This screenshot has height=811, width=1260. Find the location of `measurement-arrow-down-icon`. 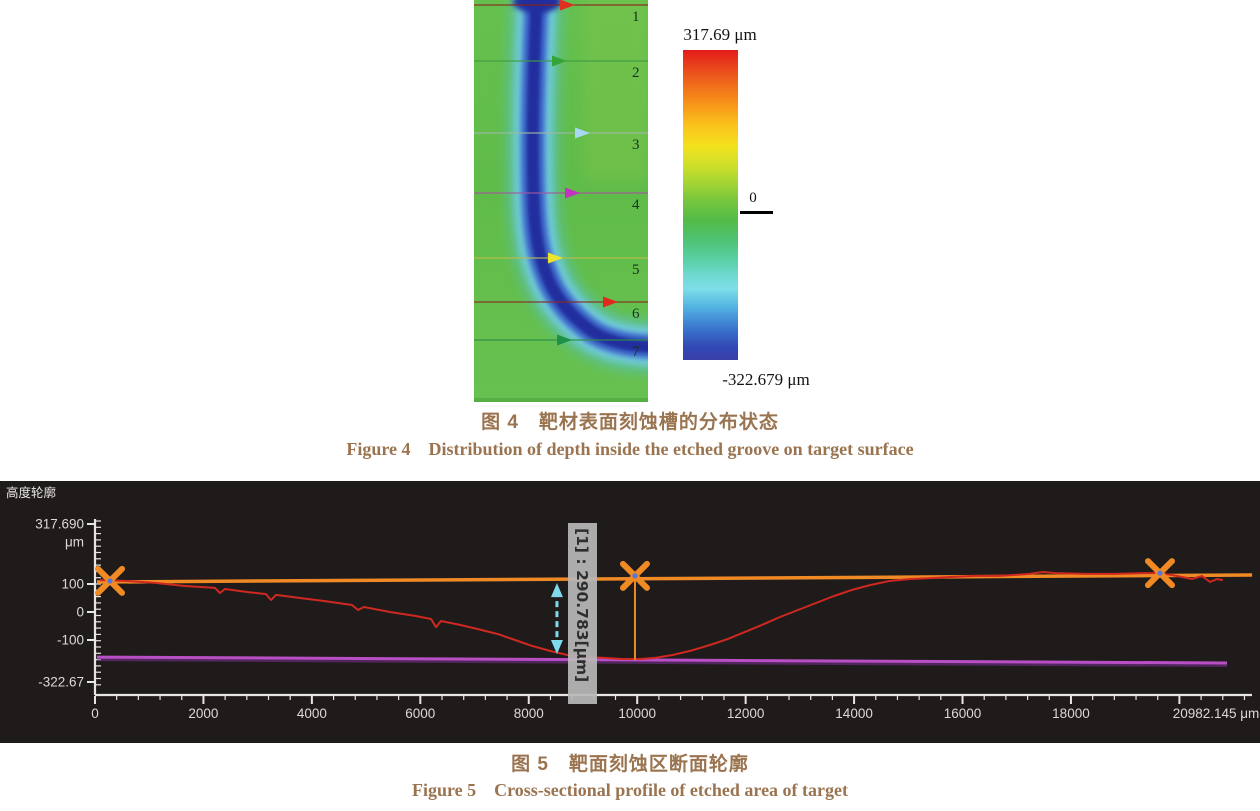

measurement-arrow-down-icon is located at coordinates (556, 647).